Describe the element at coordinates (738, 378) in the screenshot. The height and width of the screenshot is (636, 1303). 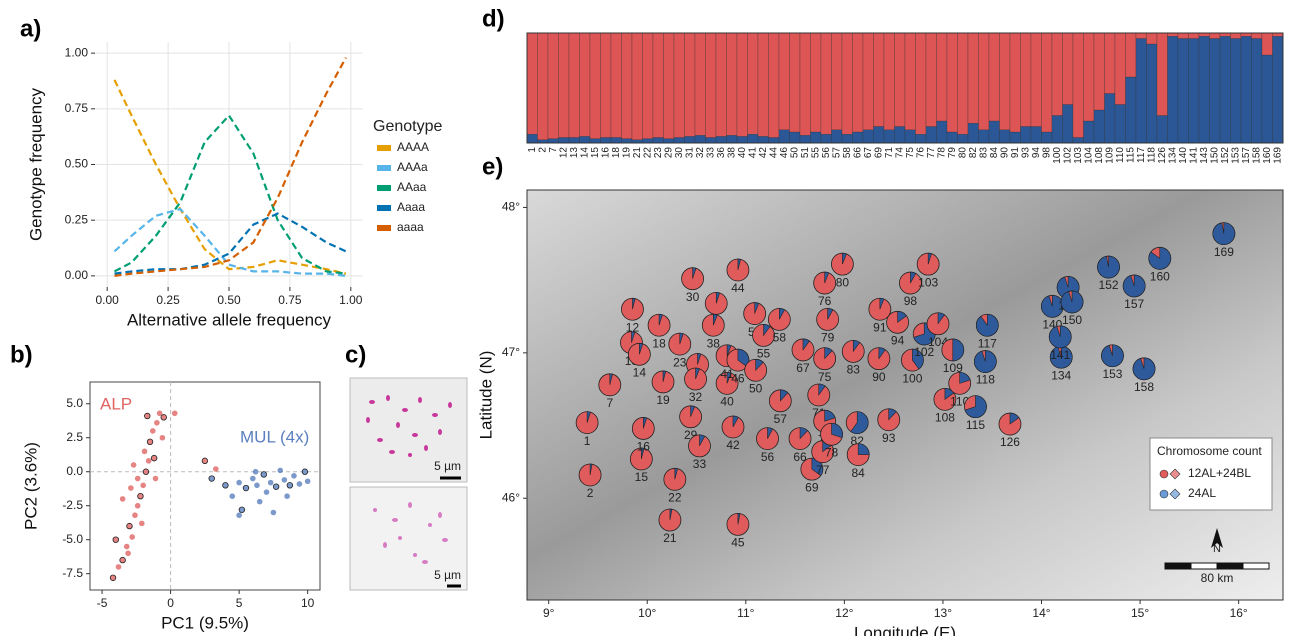
I see `pie-label: 46` at that location.